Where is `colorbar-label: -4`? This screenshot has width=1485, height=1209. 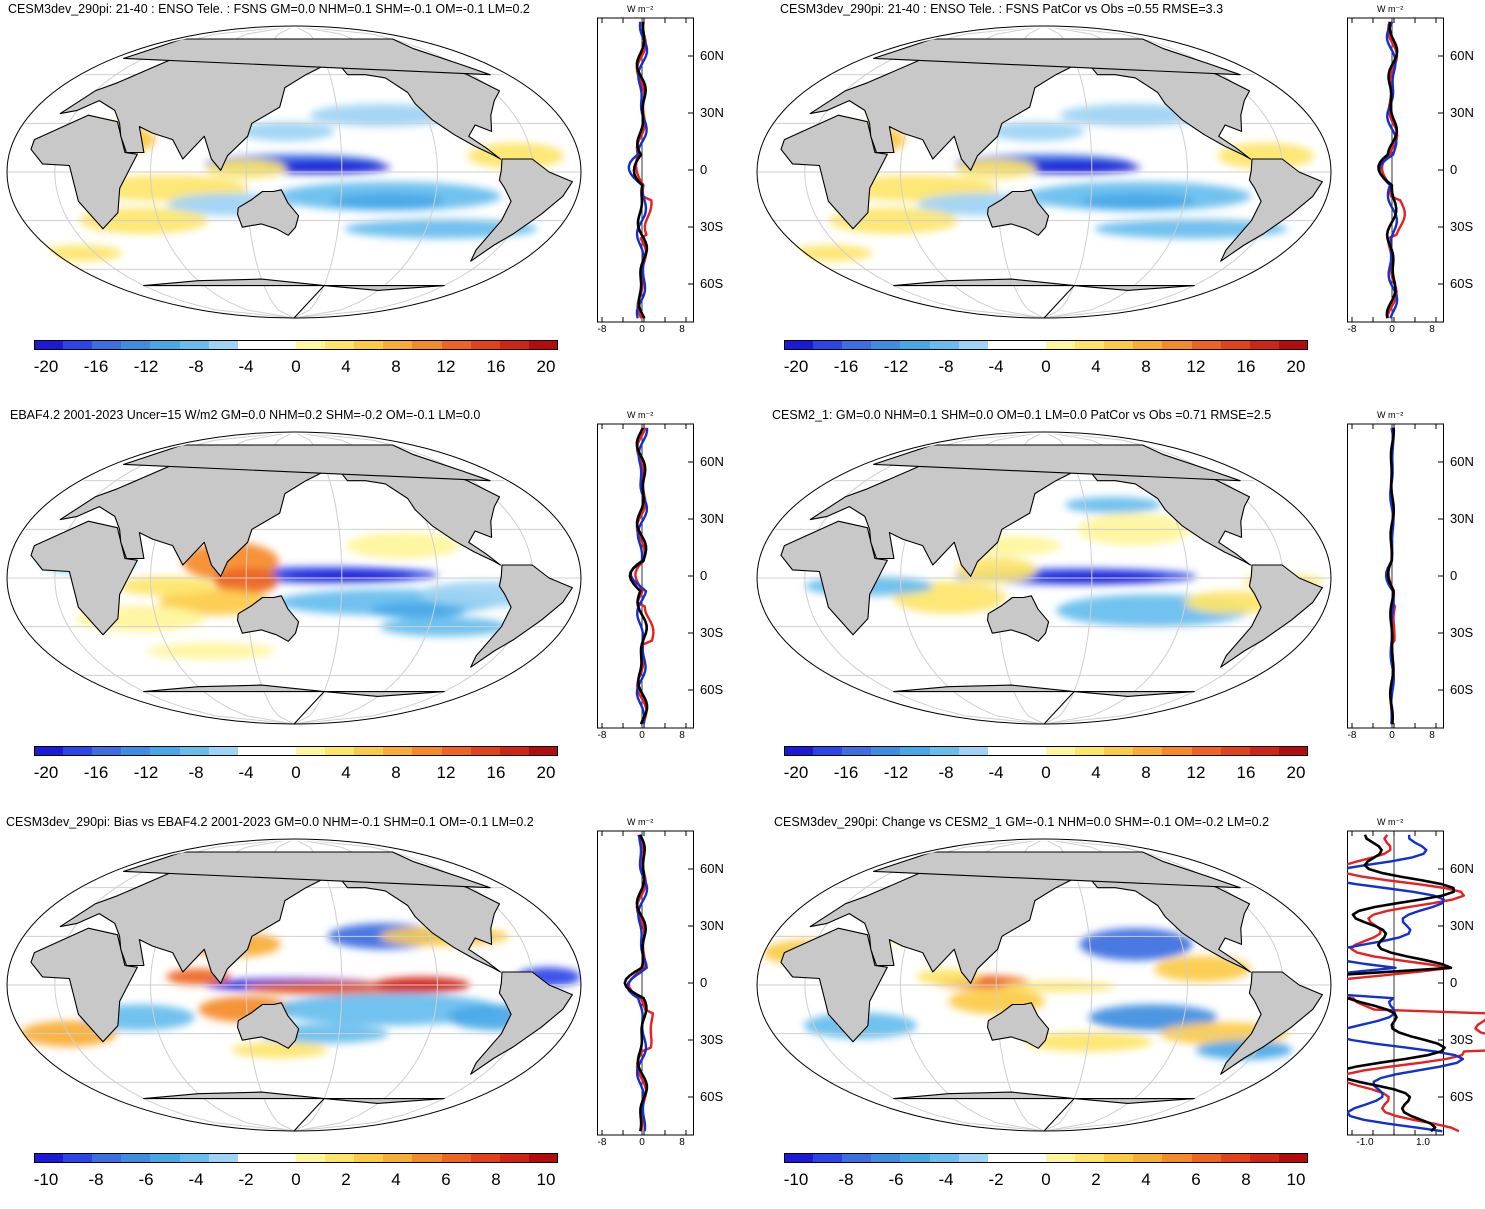
colorbar-label: -4 is located at coordinates (996, 772).